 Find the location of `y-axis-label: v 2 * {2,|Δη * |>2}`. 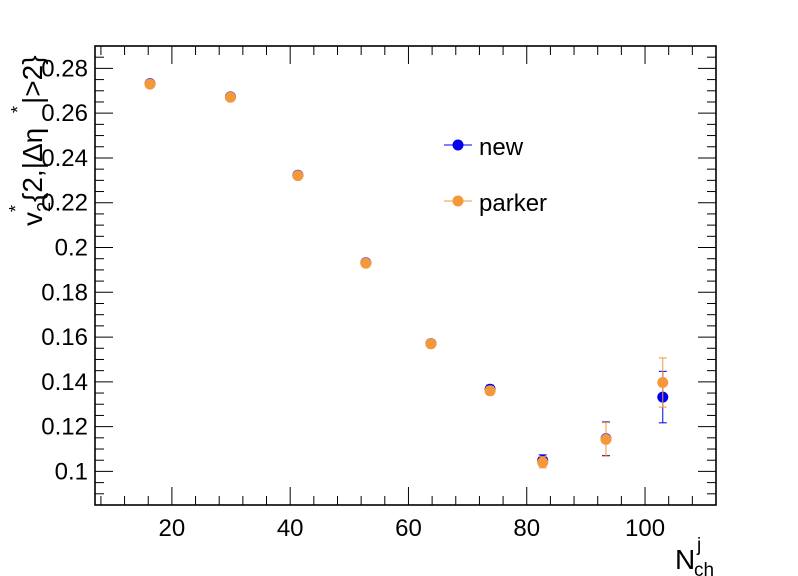

y-axis-label: v 2 * {2,|Δη * |>2} is located at coordinates (30, 140).